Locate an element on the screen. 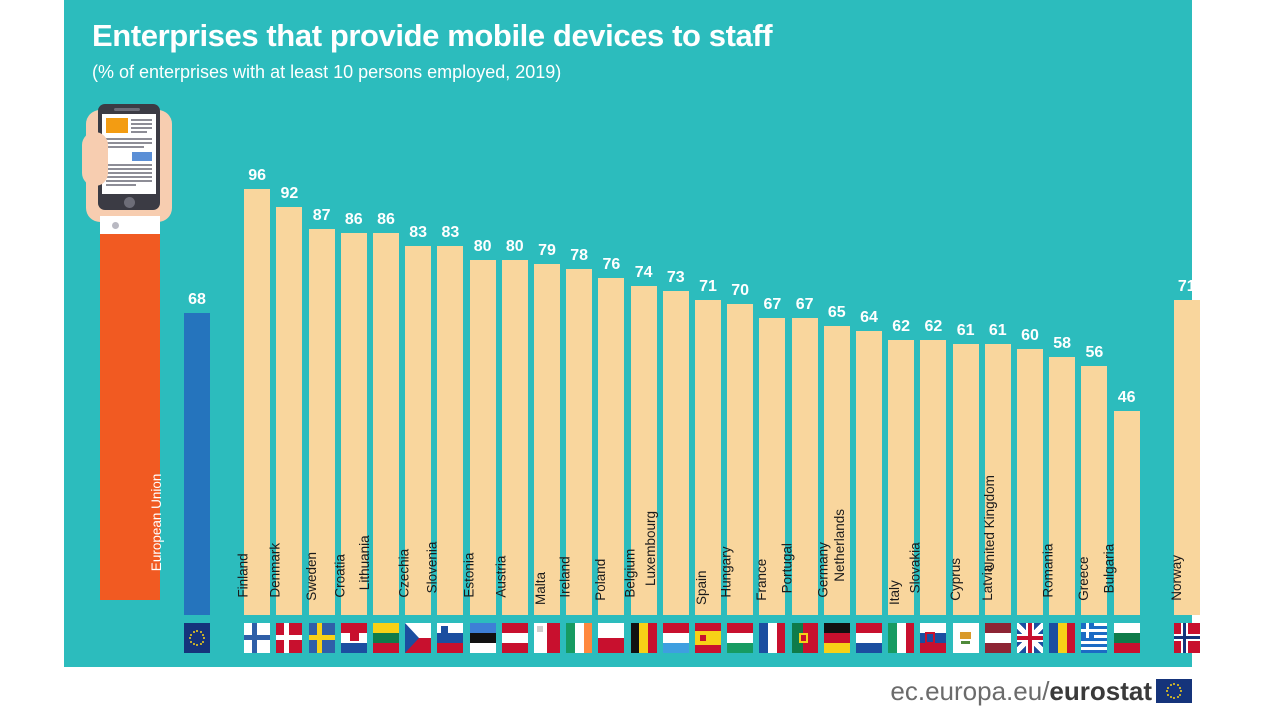 The width and height of the screenshot is (1268, 713). cyprus-flag-icon is located at coordinates (965, 638).